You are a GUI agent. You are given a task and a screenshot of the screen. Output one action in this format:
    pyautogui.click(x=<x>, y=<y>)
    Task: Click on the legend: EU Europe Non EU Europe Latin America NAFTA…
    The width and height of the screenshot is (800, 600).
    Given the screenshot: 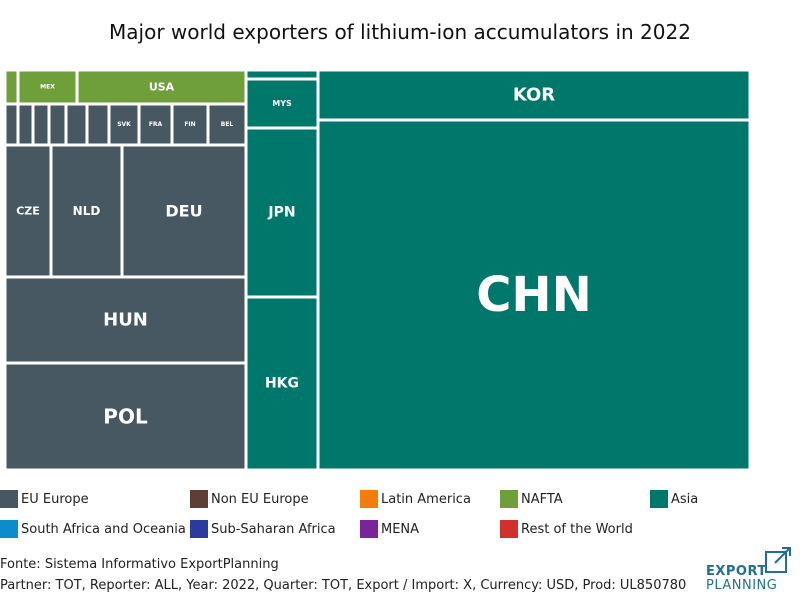 What is the action you would take?
    pyautogui.click(x=400, y=520)
    